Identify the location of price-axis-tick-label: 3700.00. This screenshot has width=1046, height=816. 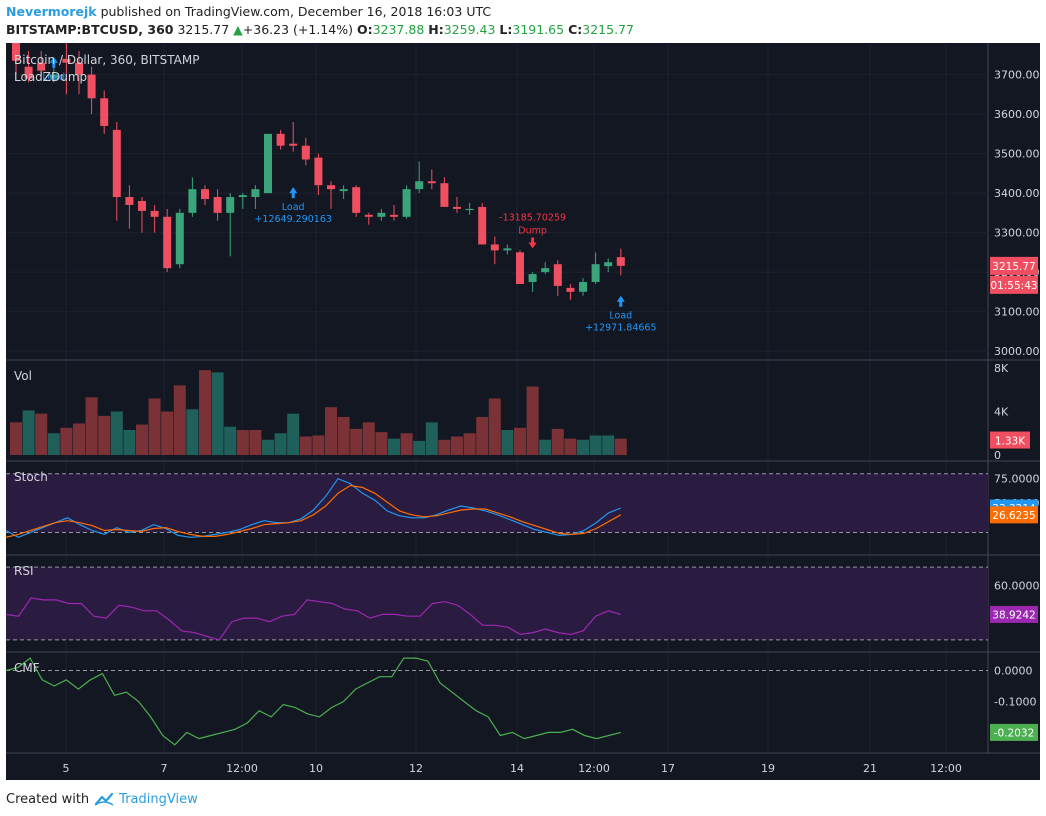
(1017, 75).